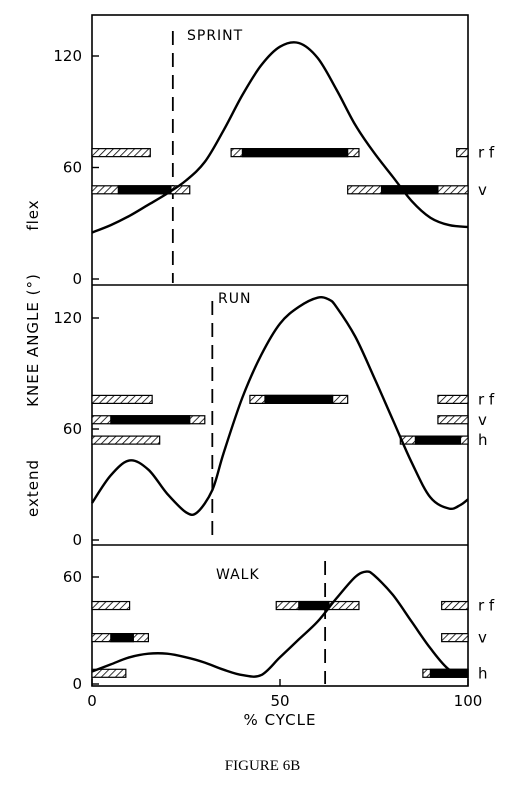 The height and width of the screenshot is (792, 525). What do you see at coordinates (33, 214) in the screenshot?
I see `y-axis-flex-label: flex` at bounding box center [33, 214].